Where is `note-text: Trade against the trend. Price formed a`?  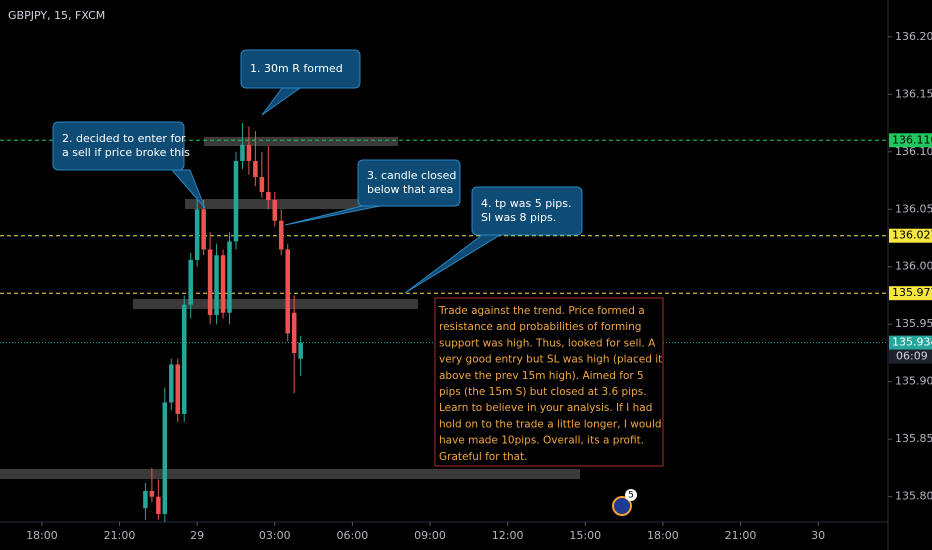
note-text: Trade against the trend. Price formed a is located at coordinates (541, 311).